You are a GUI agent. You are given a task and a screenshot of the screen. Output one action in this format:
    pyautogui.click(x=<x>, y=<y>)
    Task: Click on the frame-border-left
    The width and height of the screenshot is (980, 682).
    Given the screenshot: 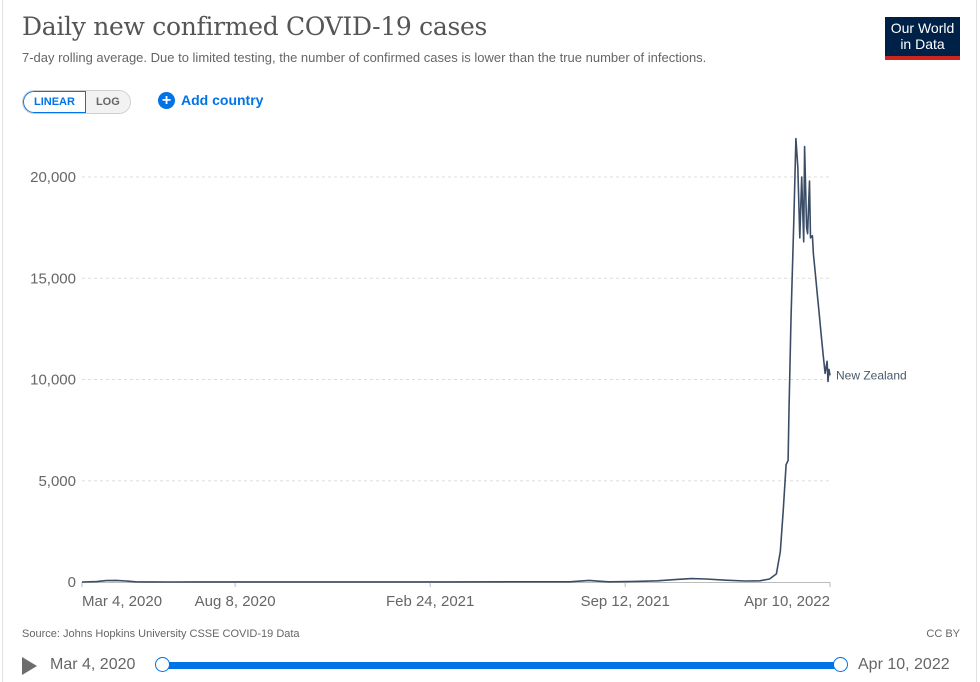 What is the action you would take?
    pyautogui.click(x=2, y=341)
    